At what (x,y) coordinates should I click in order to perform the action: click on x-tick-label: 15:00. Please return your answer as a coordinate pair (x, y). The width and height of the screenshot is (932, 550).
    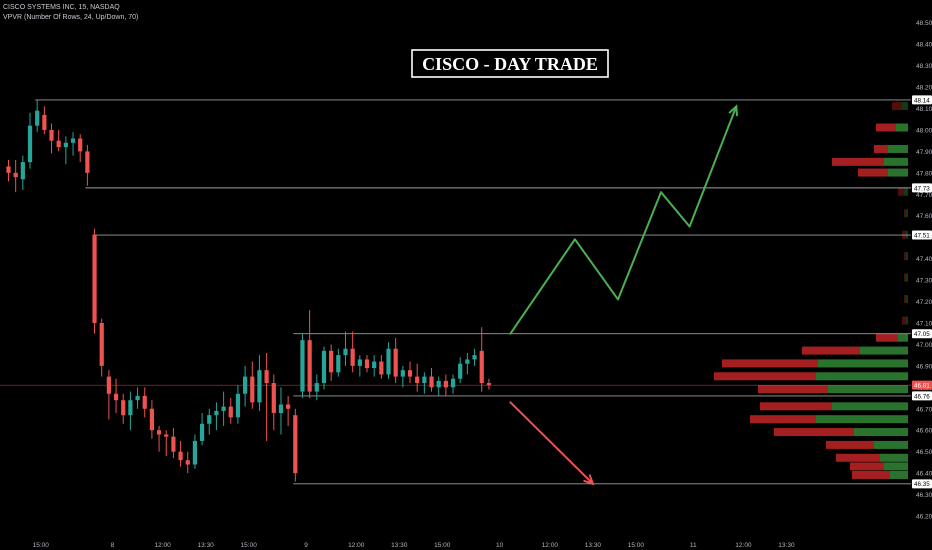
    Looking at the image, I should click on (636, 545).